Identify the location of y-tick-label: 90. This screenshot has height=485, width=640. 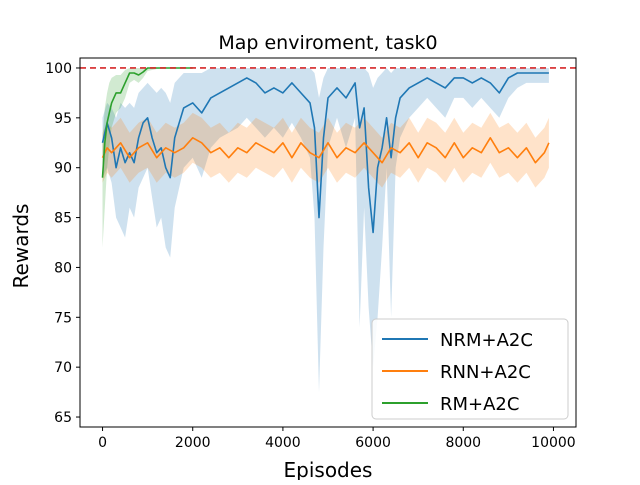
(63, 169).